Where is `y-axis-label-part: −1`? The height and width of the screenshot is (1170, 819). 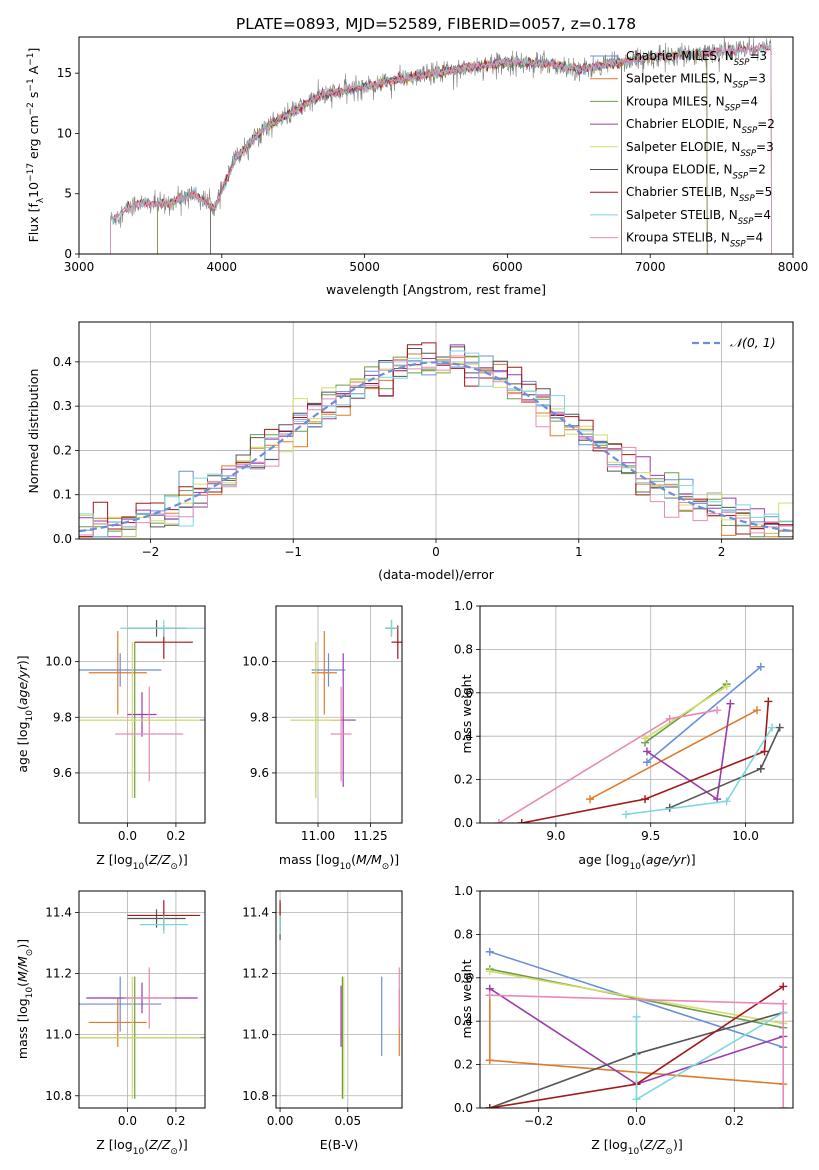 y-axis-label-part: −1 is located at coordinates (31, 84).